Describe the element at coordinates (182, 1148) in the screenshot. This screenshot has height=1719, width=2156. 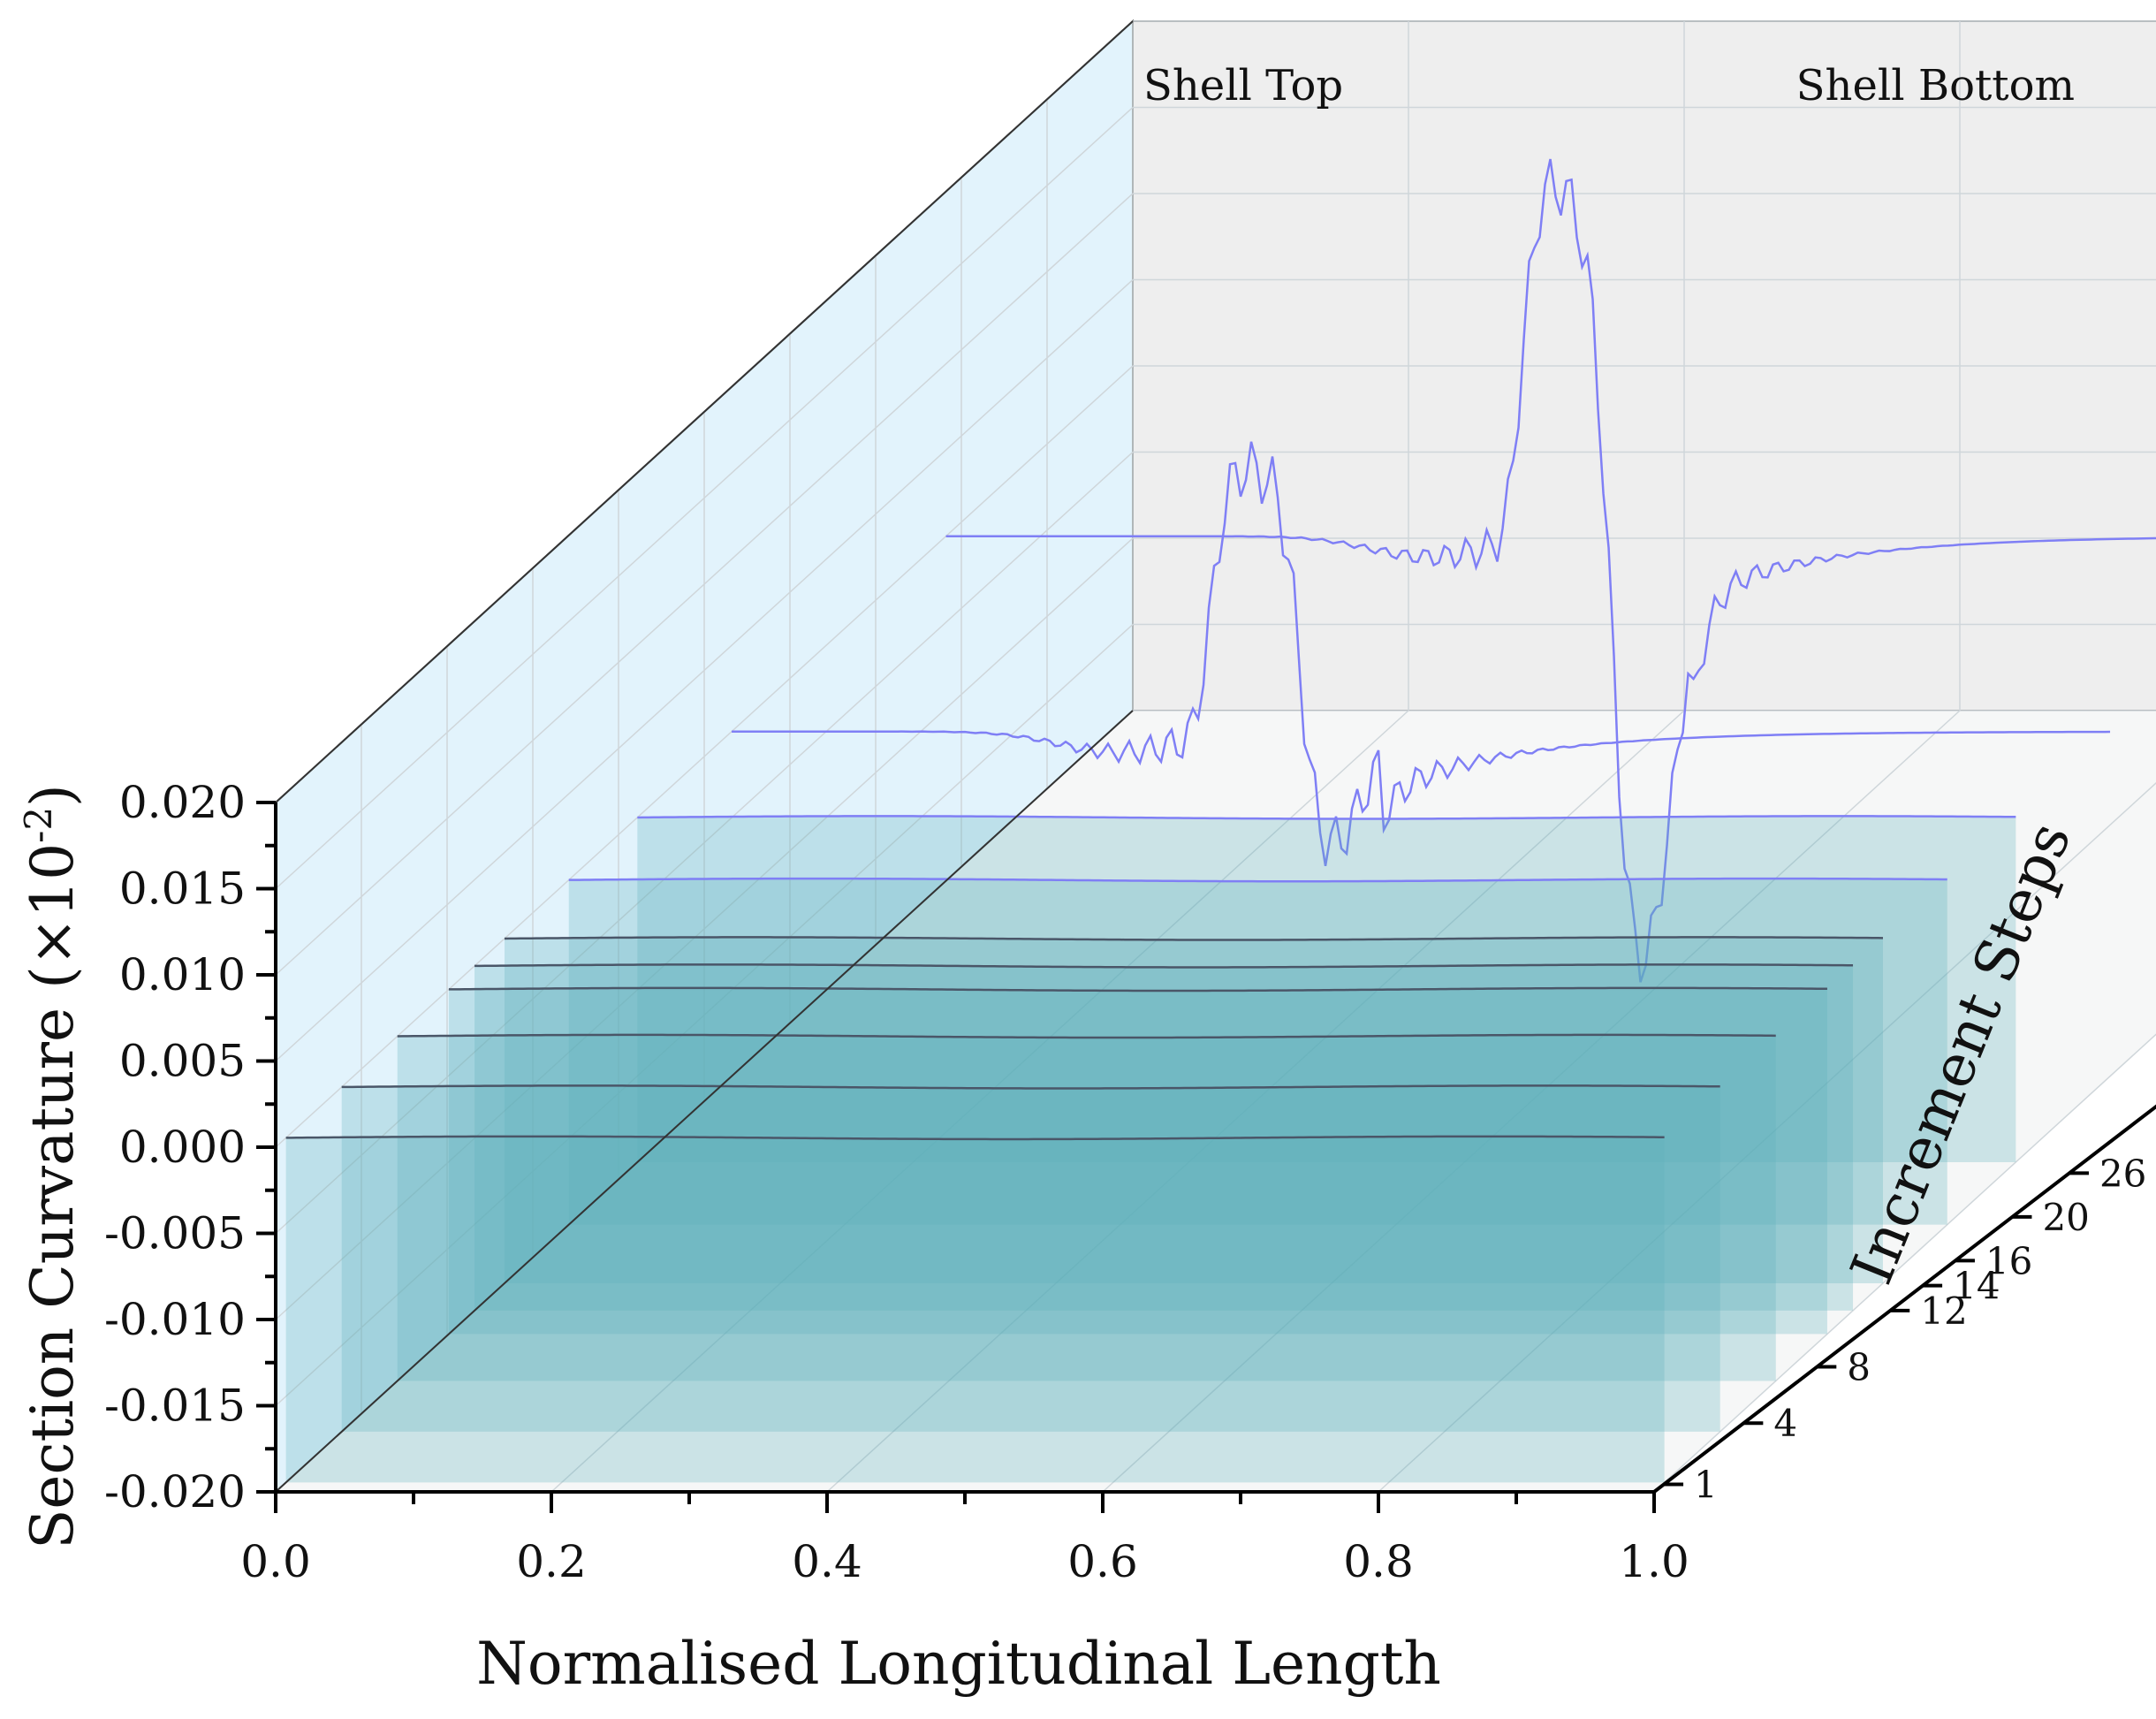
I see `y-tick-label: 0.000` at that location.